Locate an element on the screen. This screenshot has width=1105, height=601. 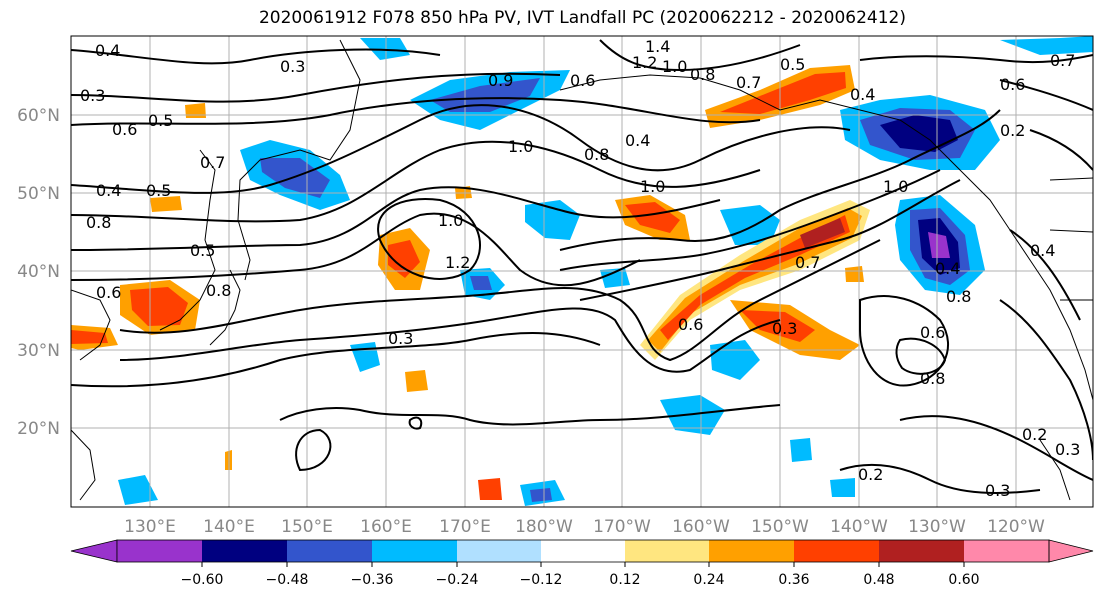
colorbar-tick-label: −0.24 is located at coordinates (457, 580).